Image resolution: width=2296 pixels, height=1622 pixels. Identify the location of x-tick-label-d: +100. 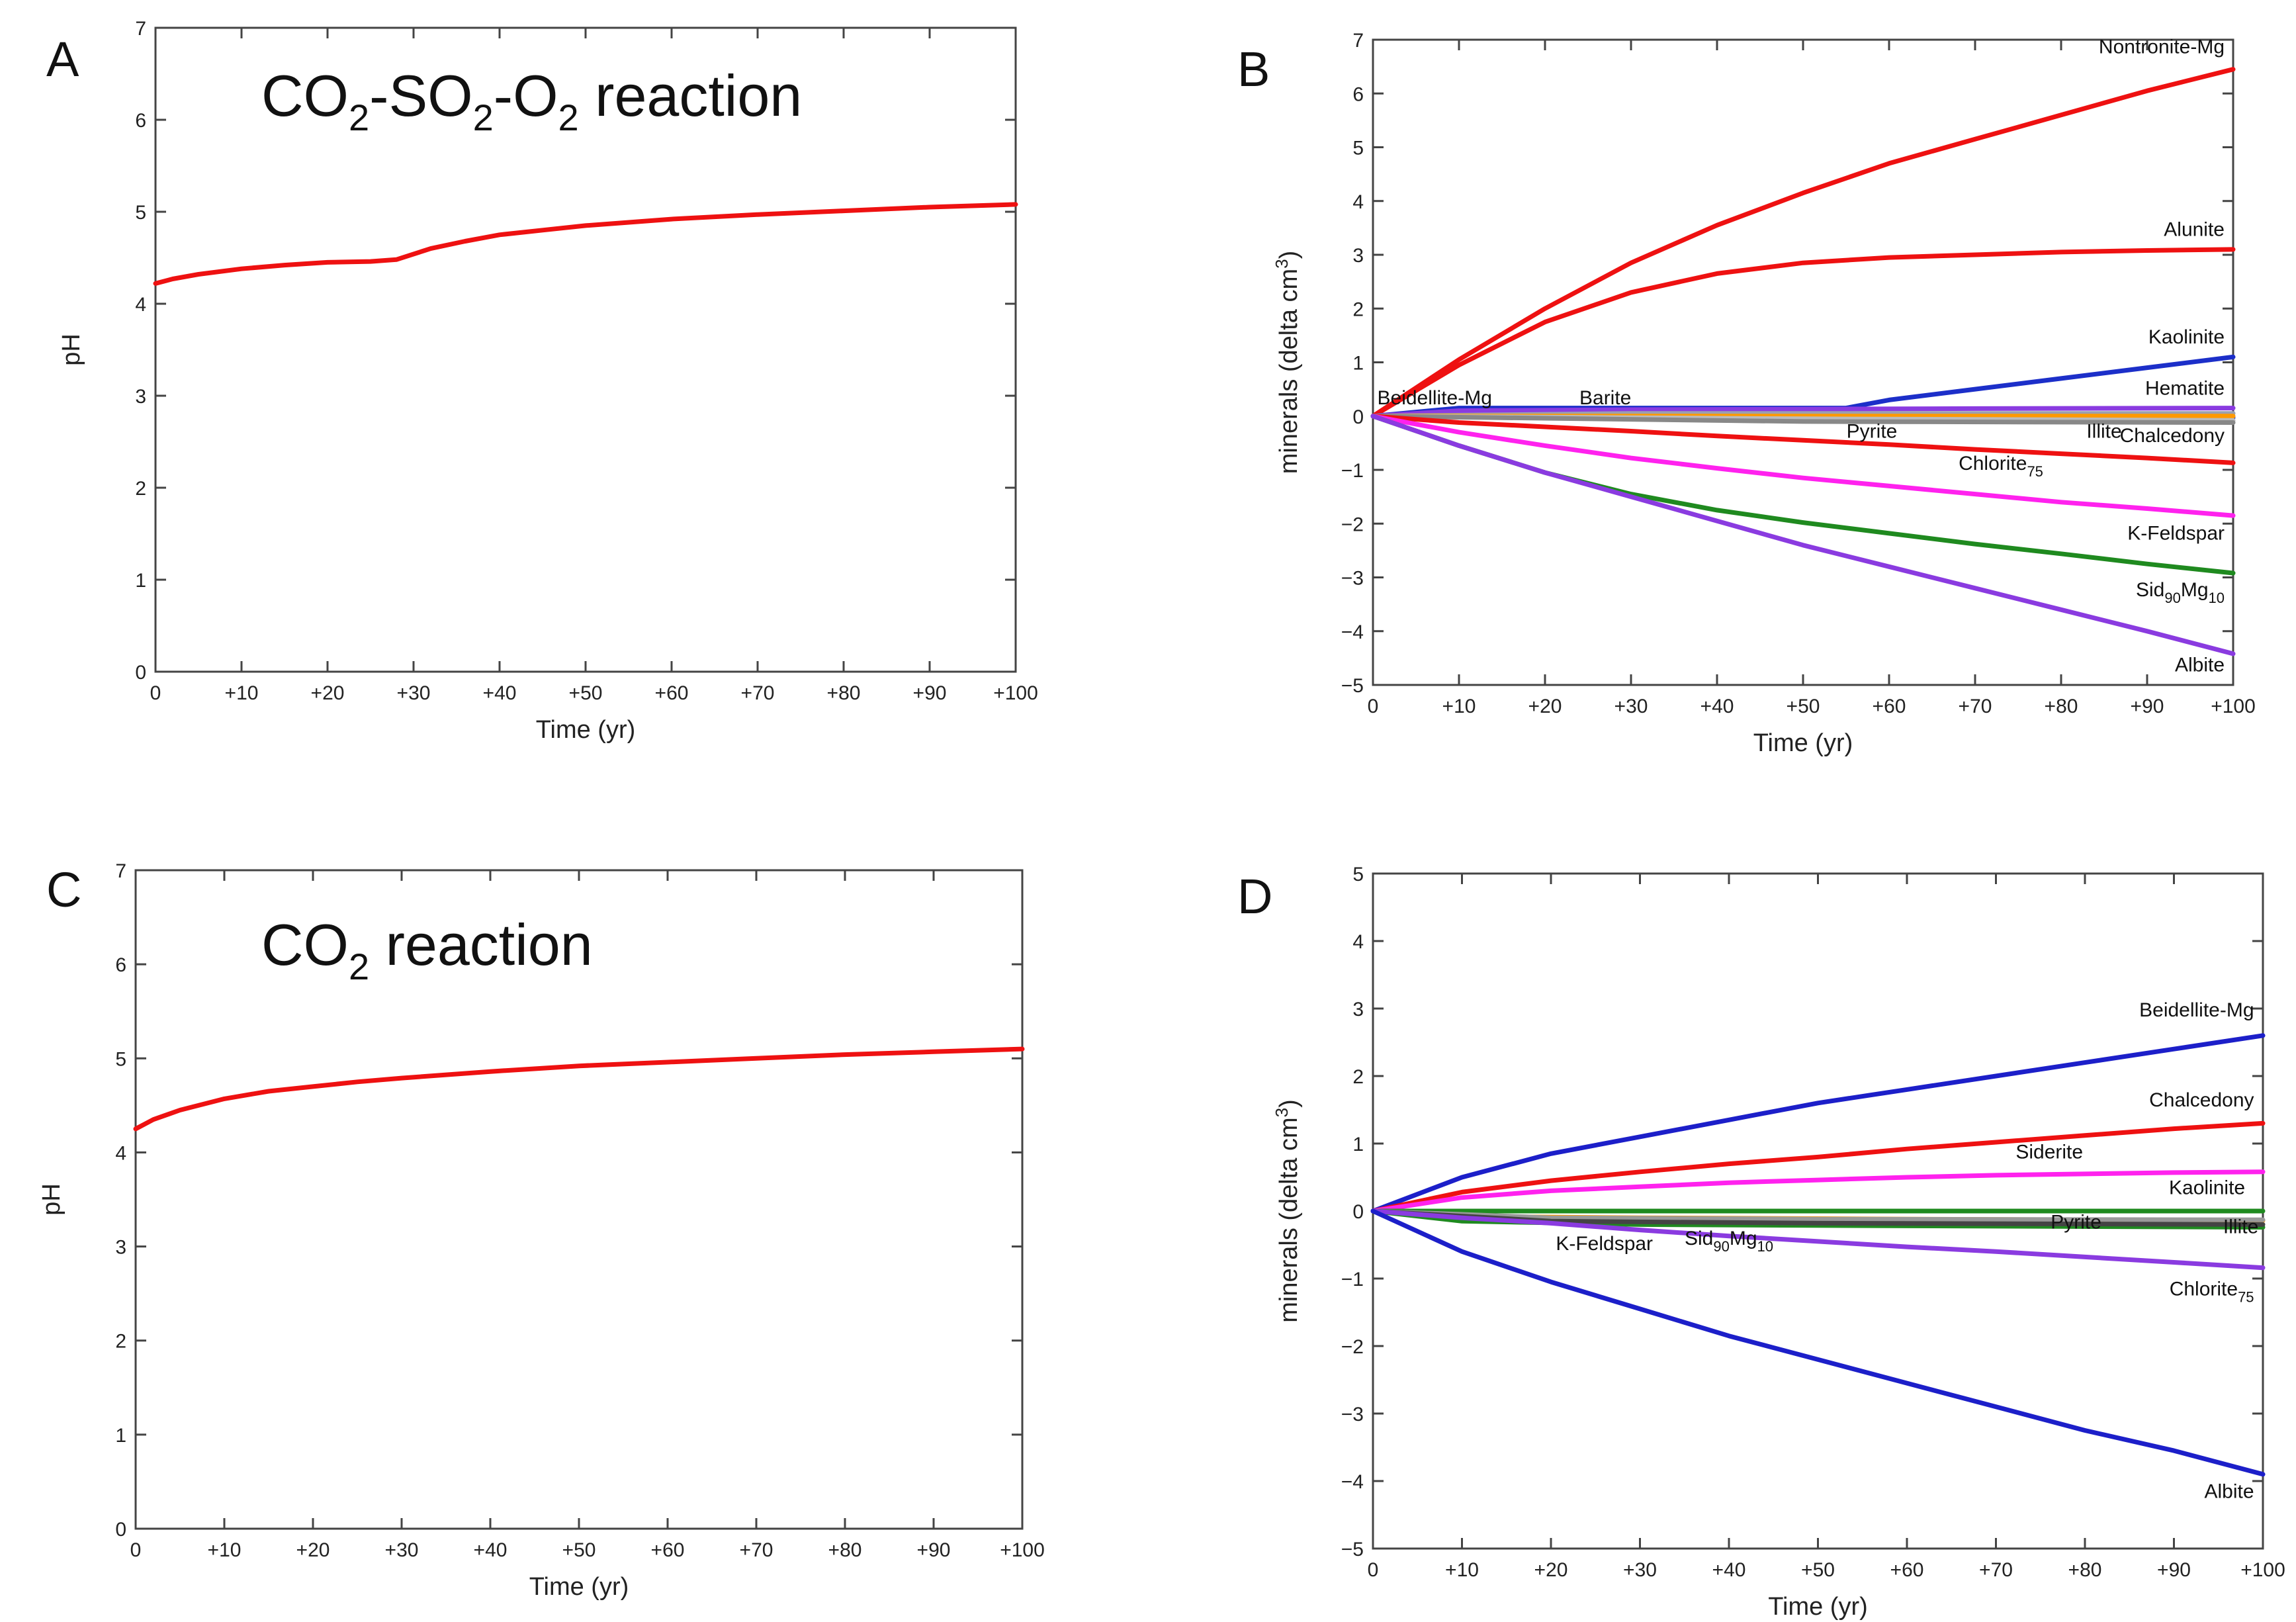
(2262, 1570).